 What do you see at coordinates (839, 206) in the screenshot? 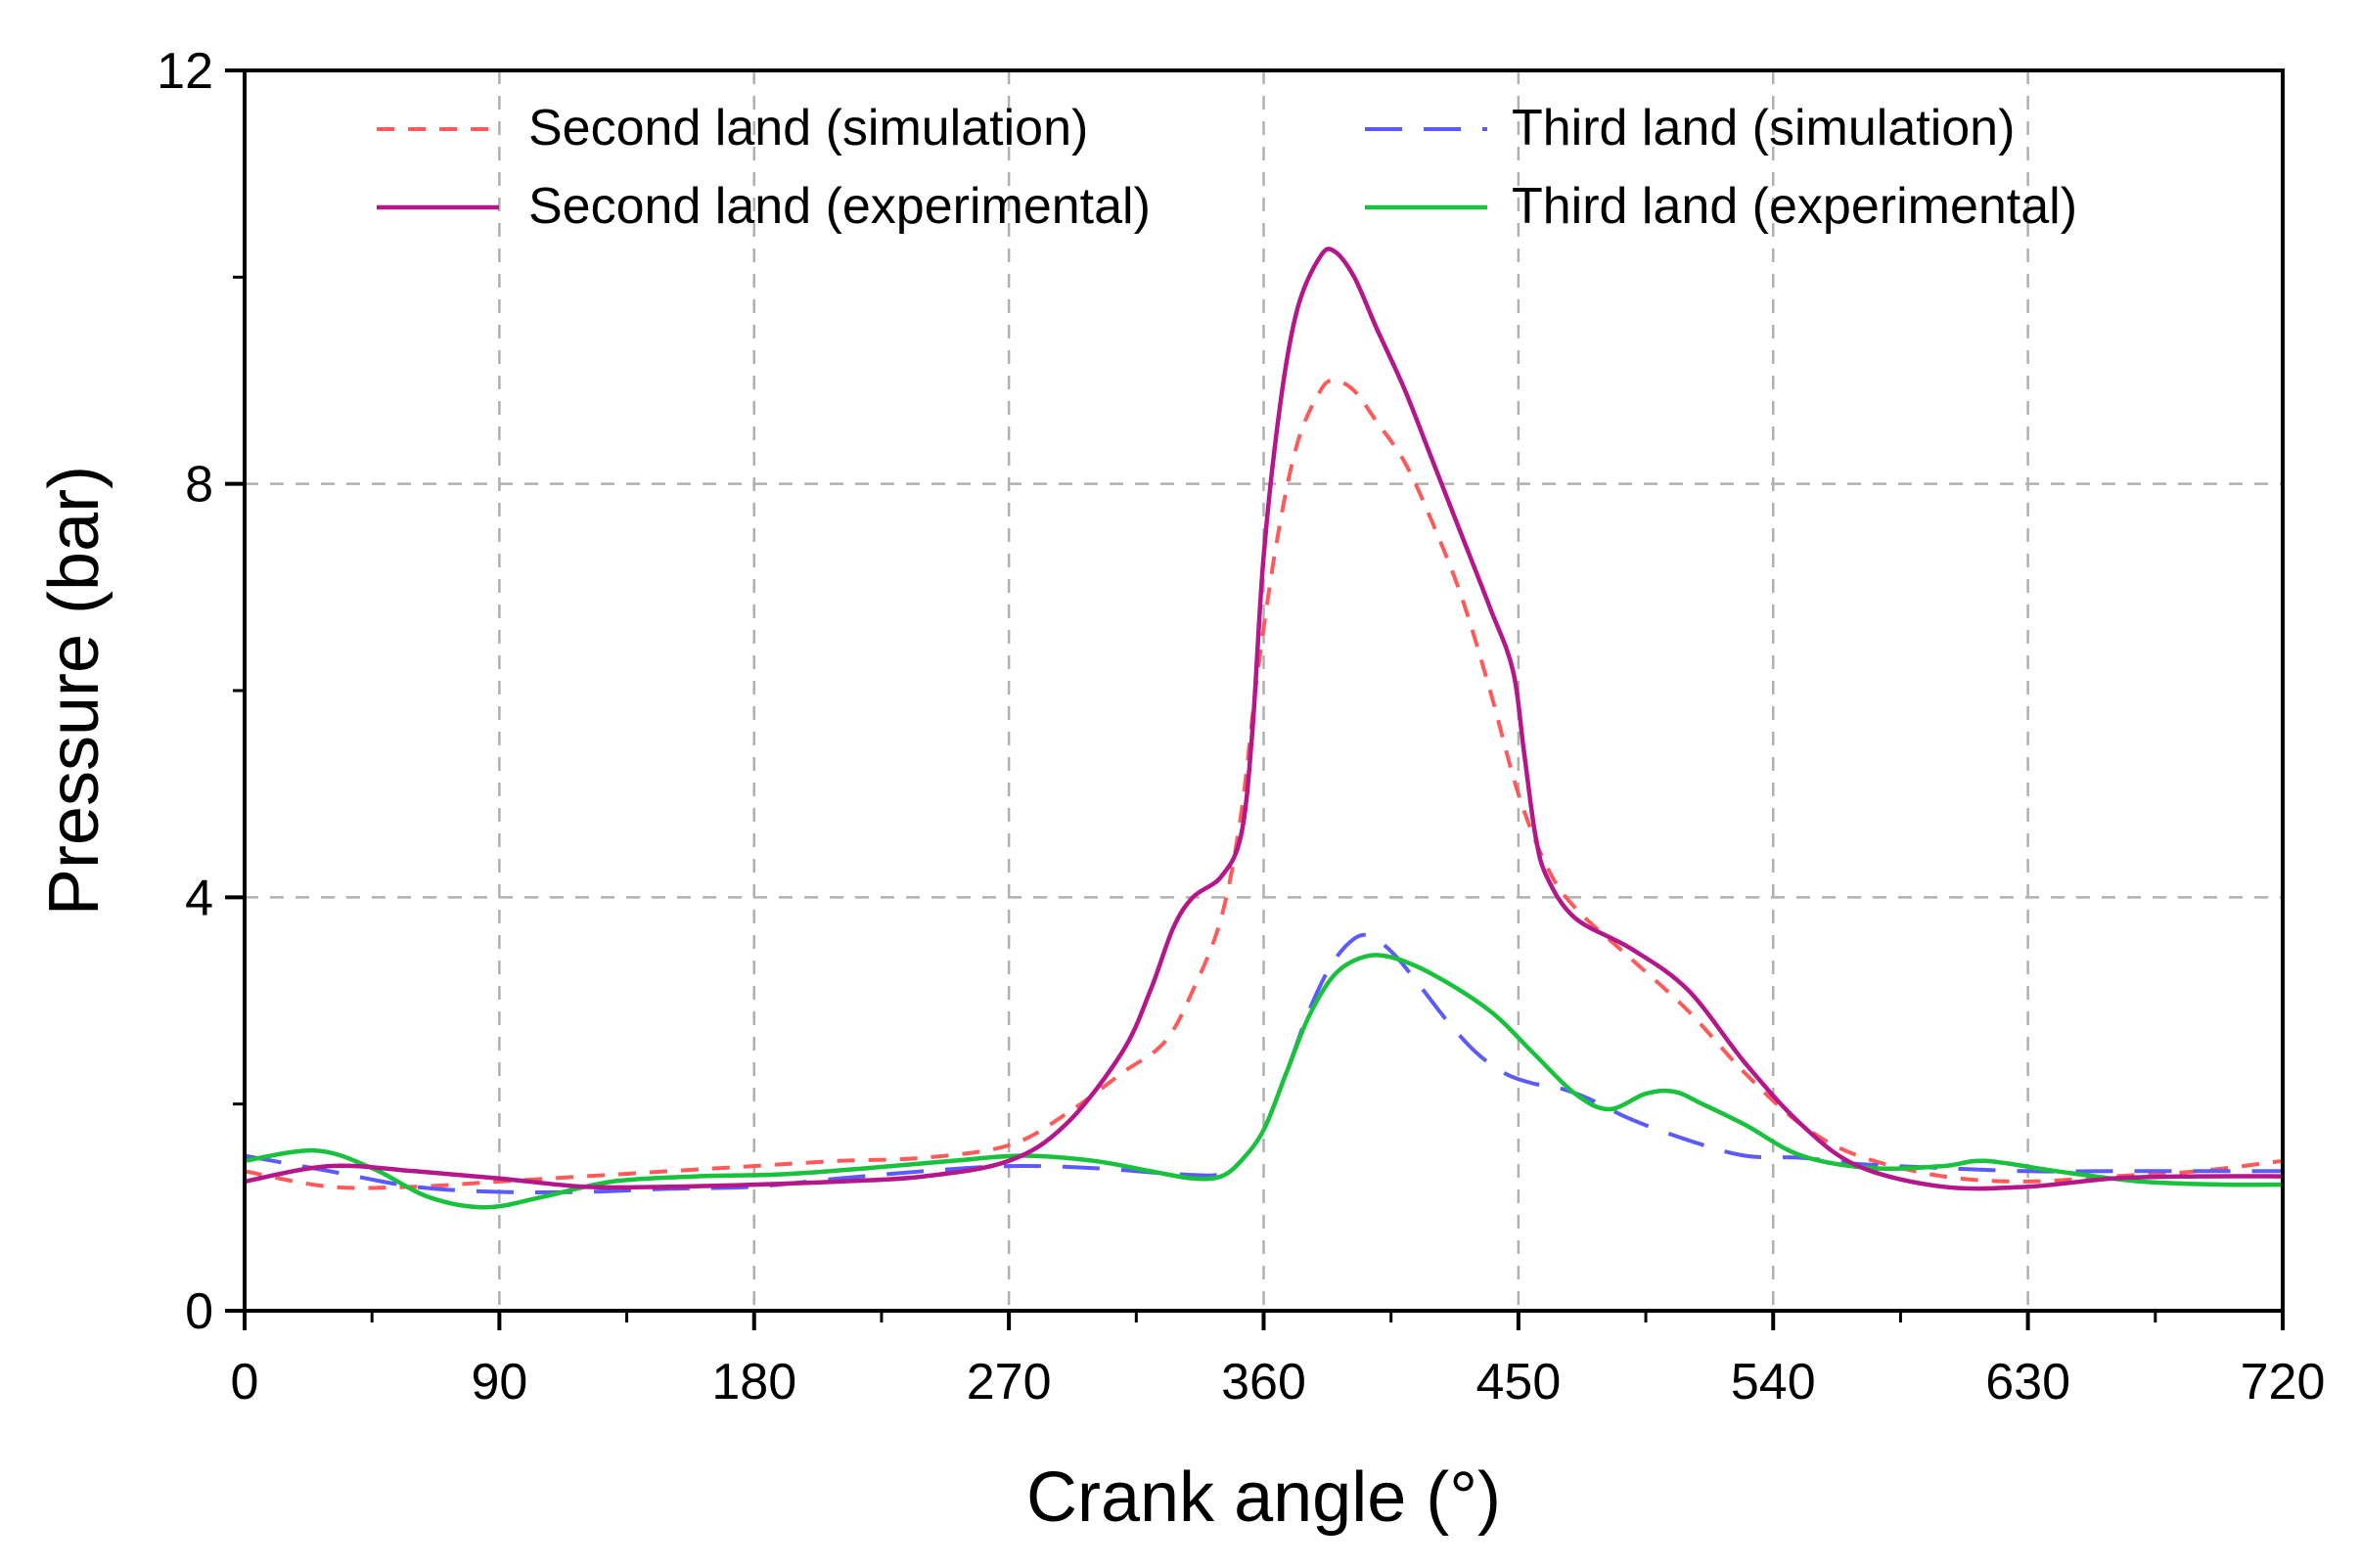
I see `legend-label-second-exp: Second land (experimental)` at bounding box center [839, 206].